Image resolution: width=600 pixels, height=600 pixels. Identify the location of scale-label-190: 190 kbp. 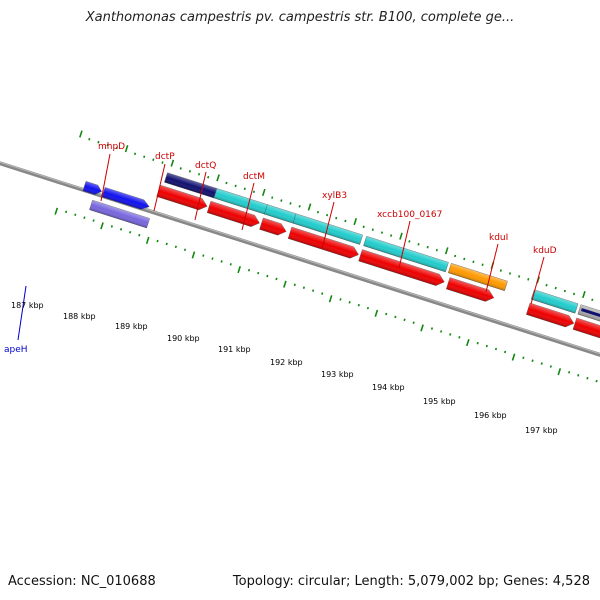
(183, 338).